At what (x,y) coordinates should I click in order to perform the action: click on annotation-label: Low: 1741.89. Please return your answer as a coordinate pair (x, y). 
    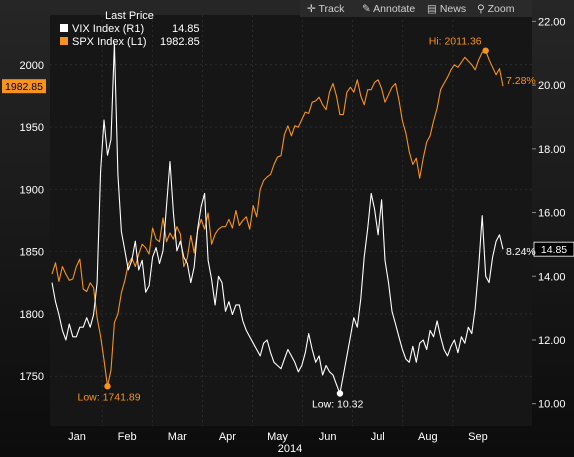
    Looking at the image, I should click on (109, 397).